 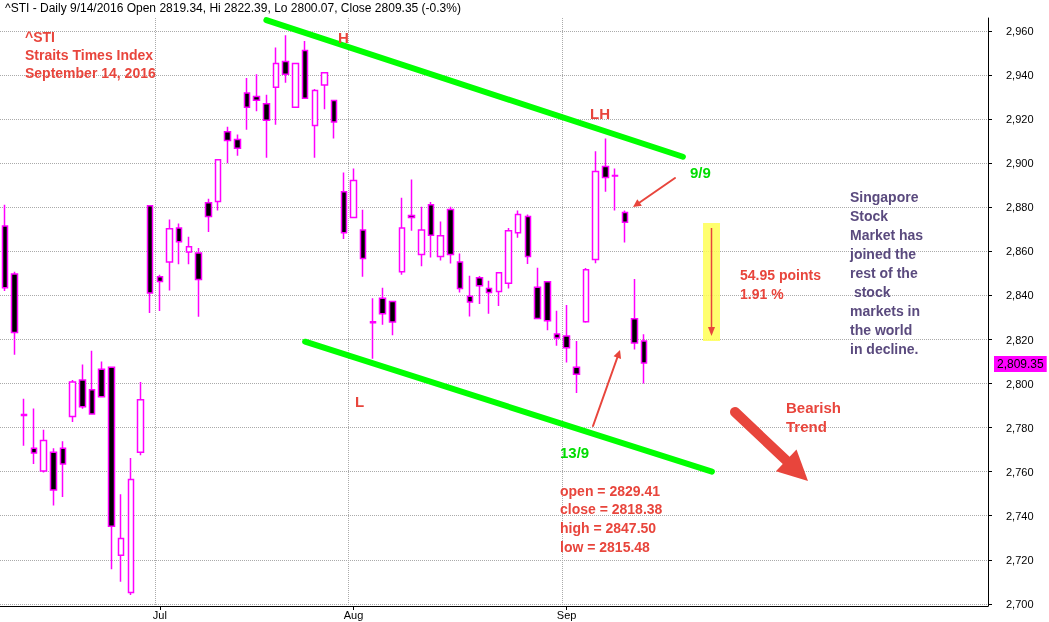 I want to click on annotation: high = 2847.50, so click(x=608, y=527).